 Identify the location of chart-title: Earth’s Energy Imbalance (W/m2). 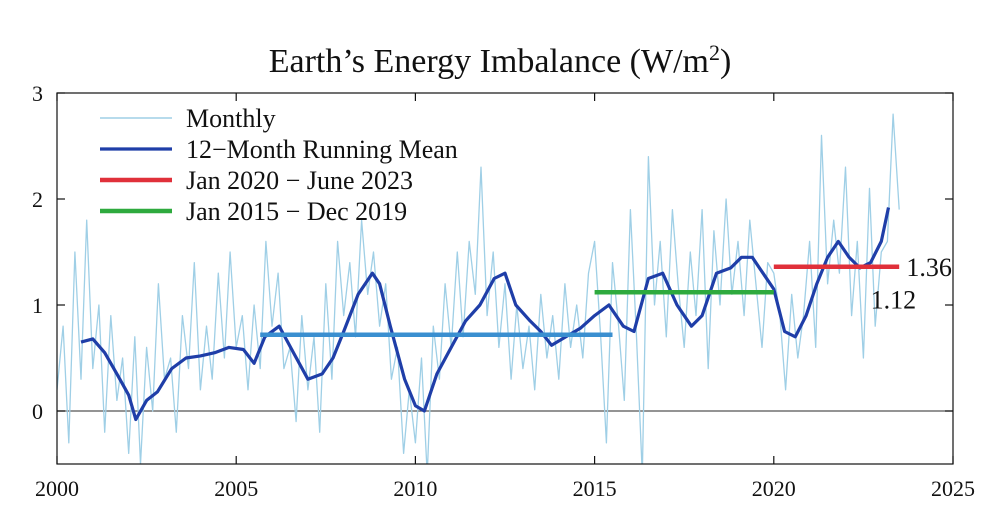
(500, 60).